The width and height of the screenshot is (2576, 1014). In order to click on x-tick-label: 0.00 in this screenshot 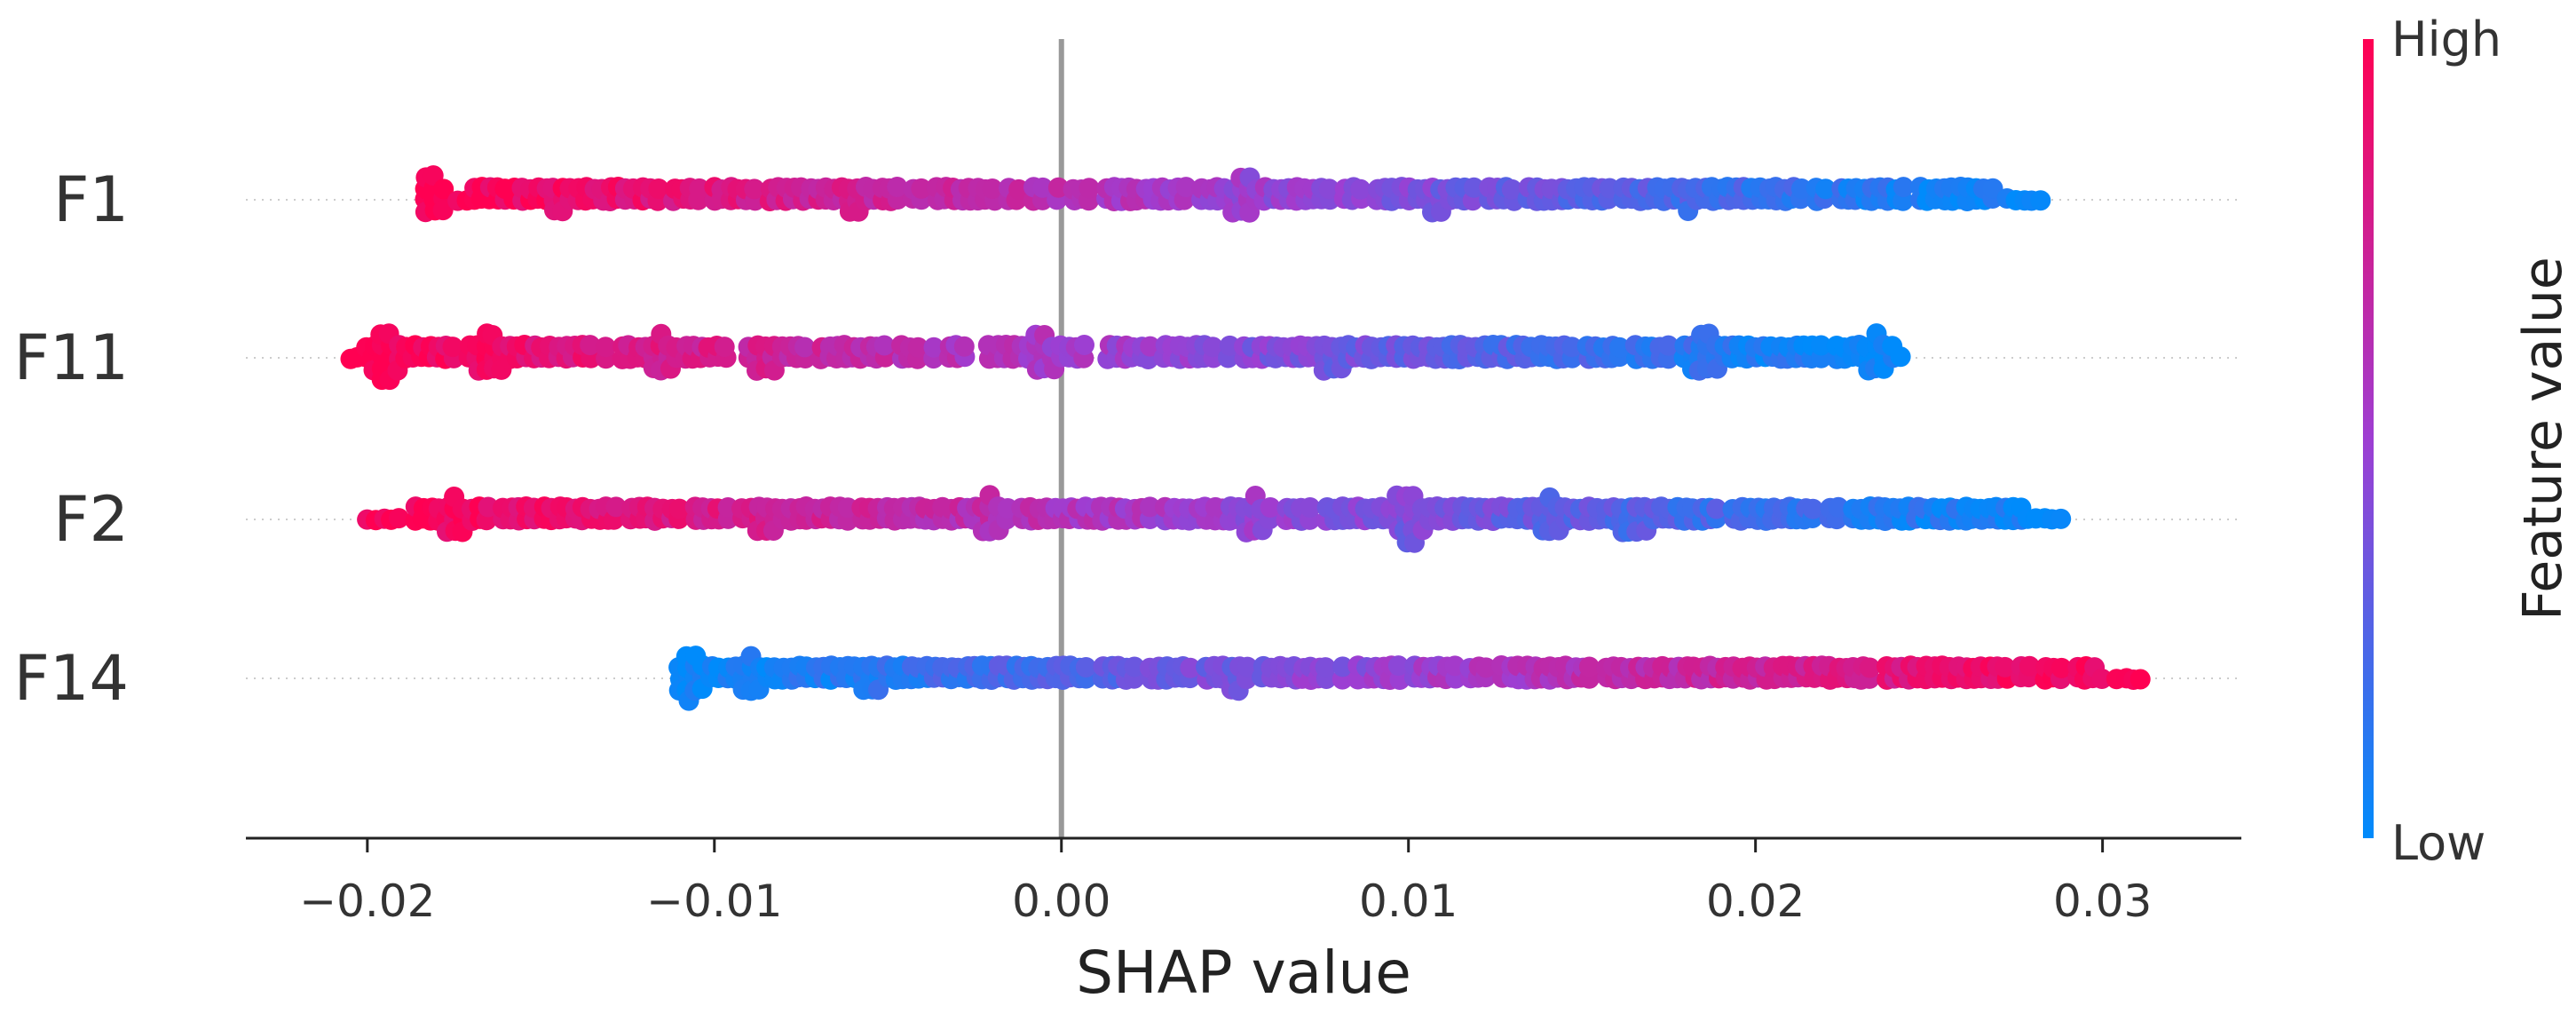, I will do `click(1061, 901)`.